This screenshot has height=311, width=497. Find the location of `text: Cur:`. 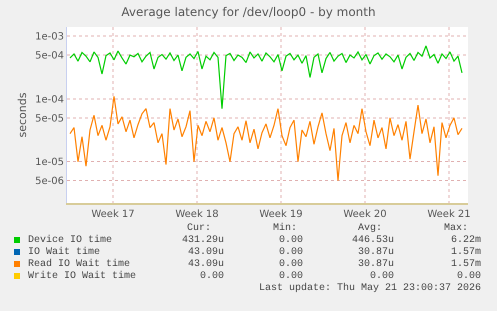

text: Cur: is located at coordinates (199, 228).